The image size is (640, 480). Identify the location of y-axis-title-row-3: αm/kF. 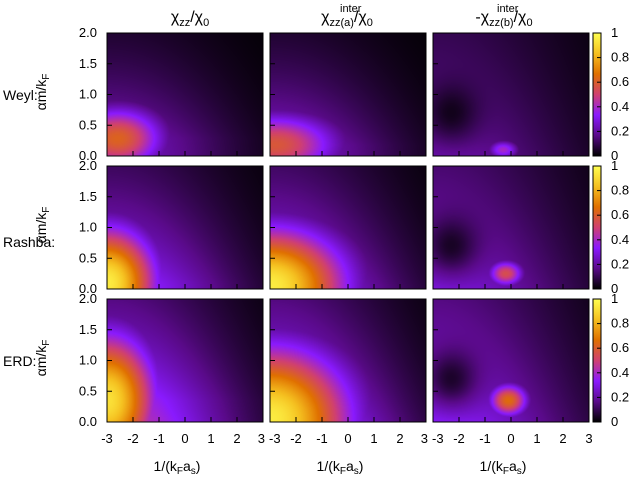
(42, 358).